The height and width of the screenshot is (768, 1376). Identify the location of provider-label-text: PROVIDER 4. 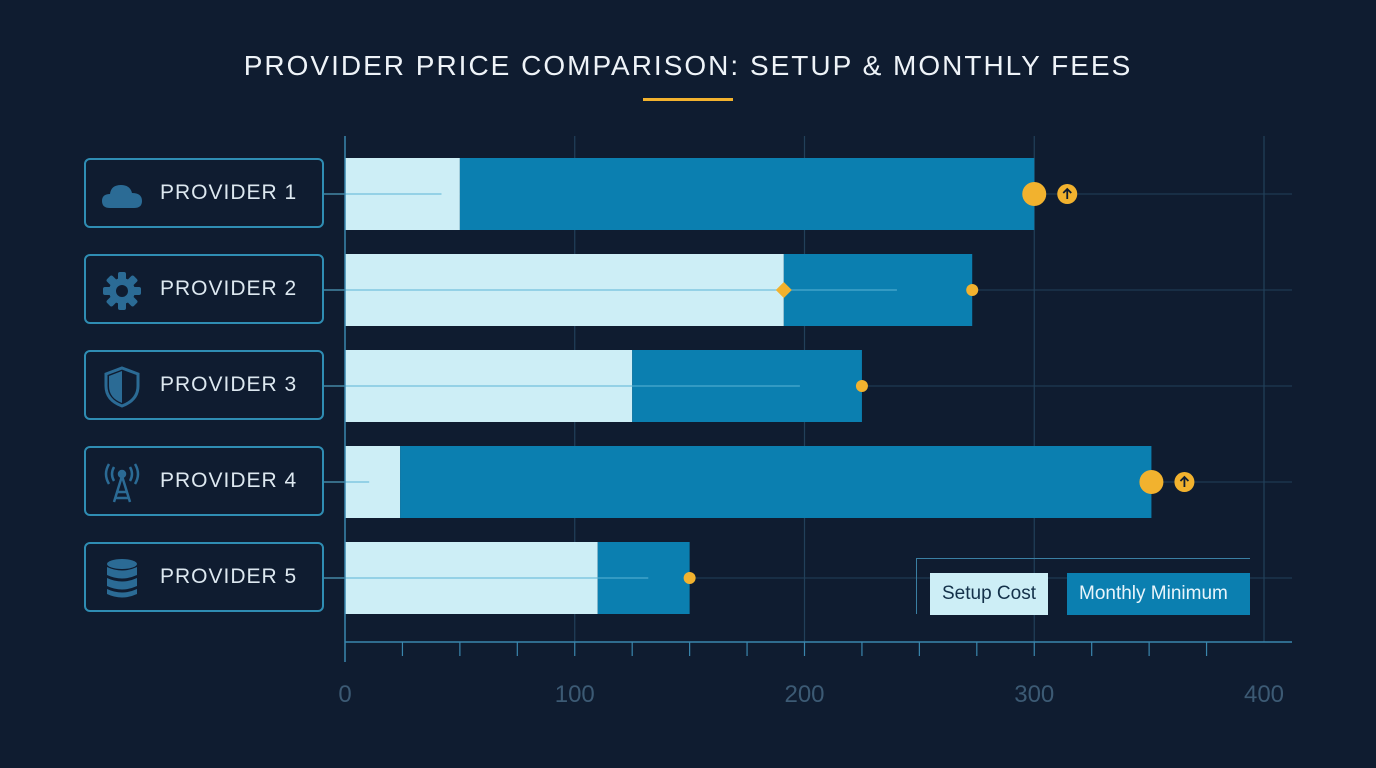
(229, 480).